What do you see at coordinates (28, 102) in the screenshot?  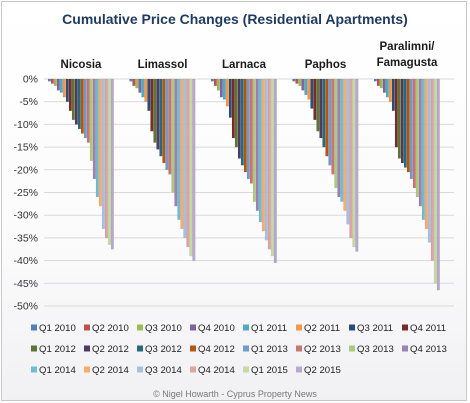 I see `y-tick-label: -5%` at bounding box center [28, 102].